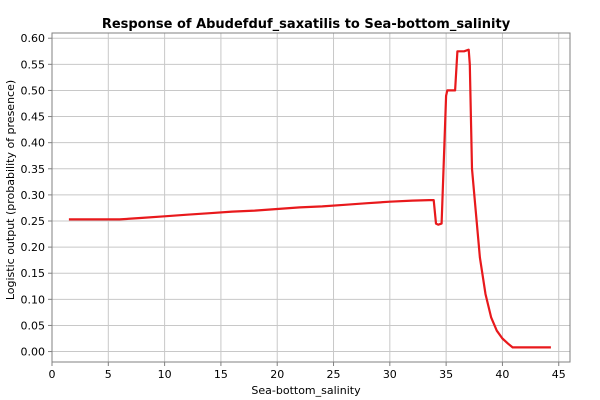  What do you see at coordinates (52, 374) in the screenshot?
I see `x-tick-label: 0` at bounding box center [52, 374].